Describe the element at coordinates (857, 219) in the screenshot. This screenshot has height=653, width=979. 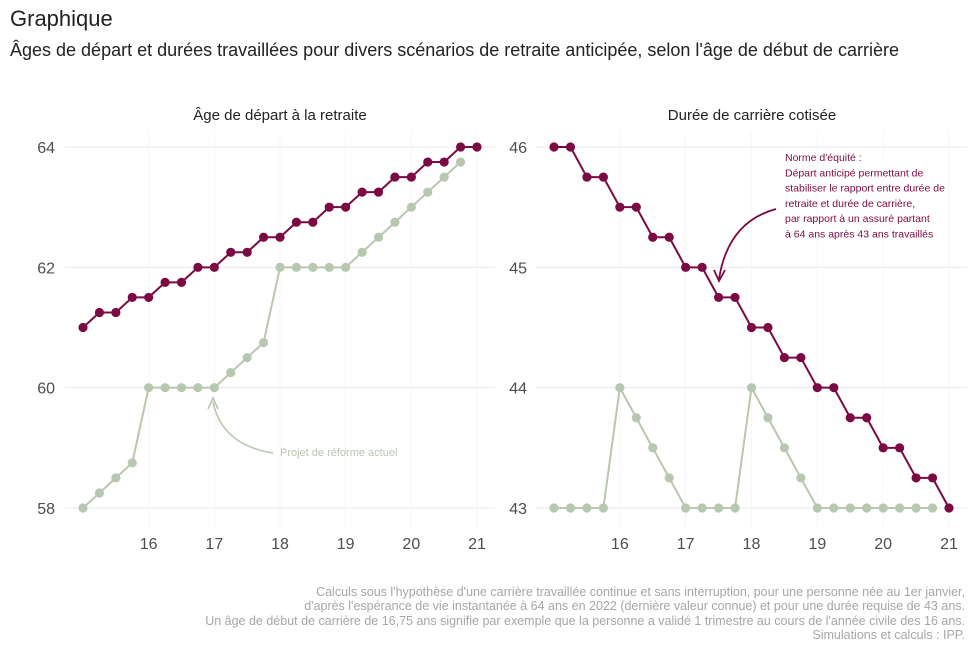
I see `annotation-equity-line: par rapport à un assuré partant` at that location.